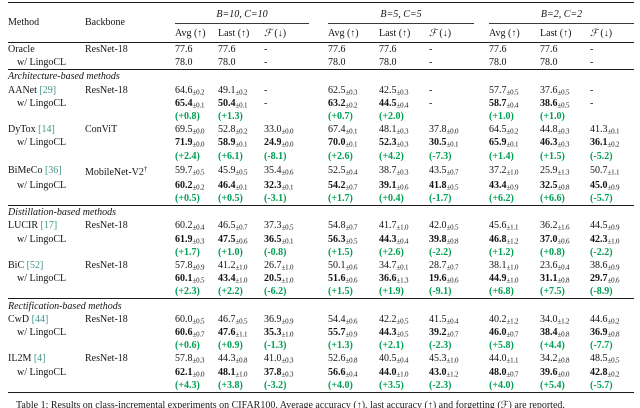 This screenshot has height=408, width=640. I want to click on metric-value: 56.3, so click(337, 239).